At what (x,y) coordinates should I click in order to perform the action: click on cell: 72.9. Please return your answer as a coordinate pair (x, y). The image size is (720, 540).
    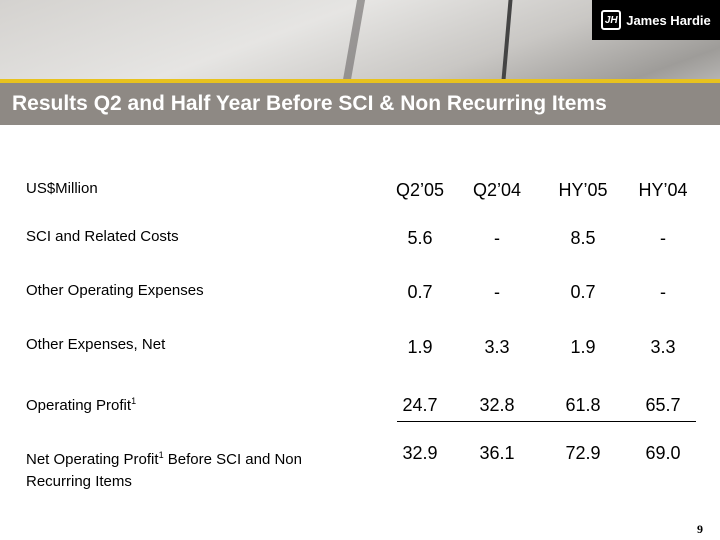
    Looking at the image, I should click on (583, 453).